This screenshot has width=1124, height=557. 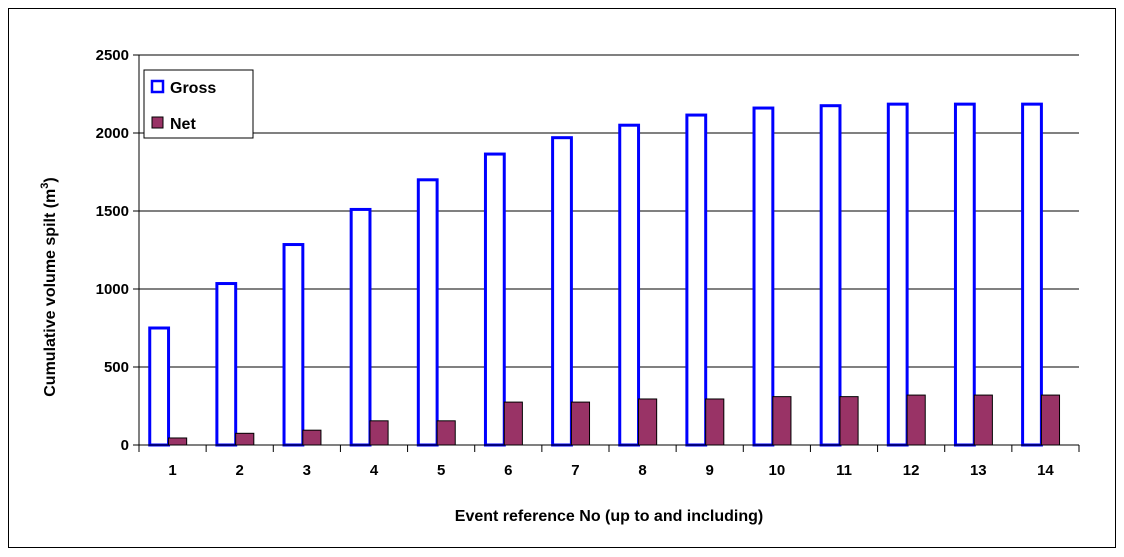 I want to click on x-tick-label: 13, so click(x=978, y=470).